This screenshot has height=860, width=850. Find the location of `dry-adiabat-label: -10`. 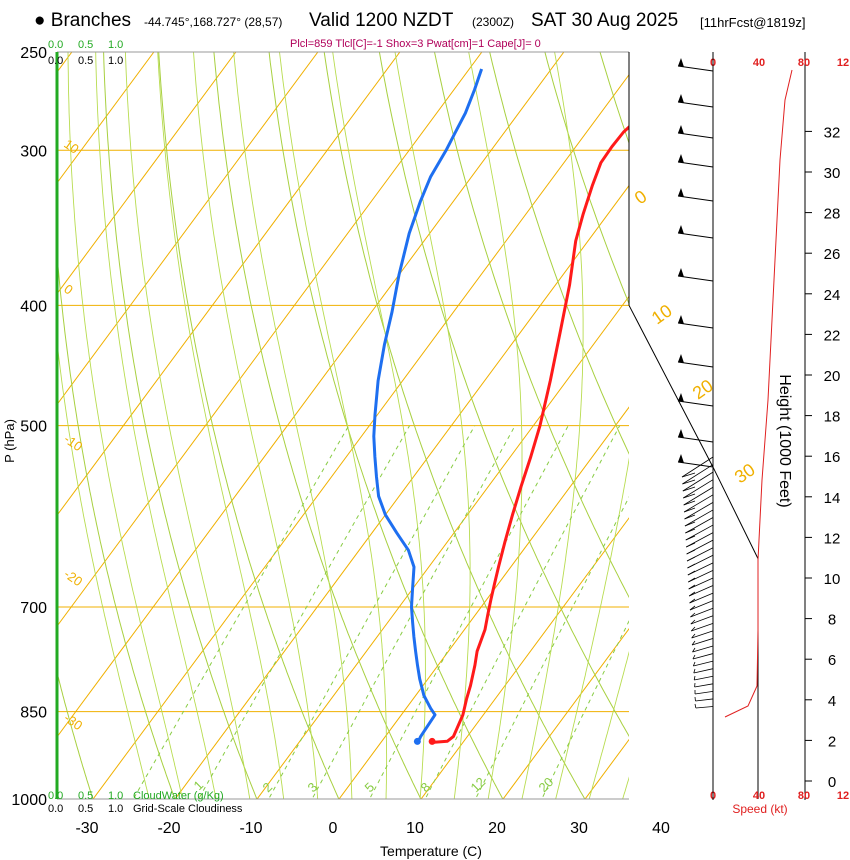

dry-adiabat-label: -10 is located at coordinates (73, 442).